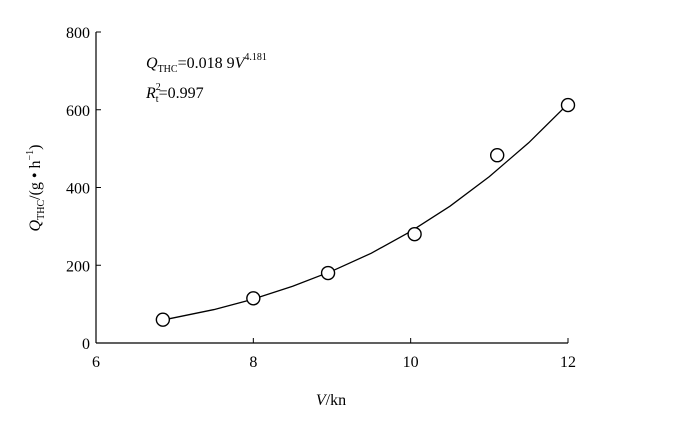  I want to click on r-part: t, so click(157, 99).